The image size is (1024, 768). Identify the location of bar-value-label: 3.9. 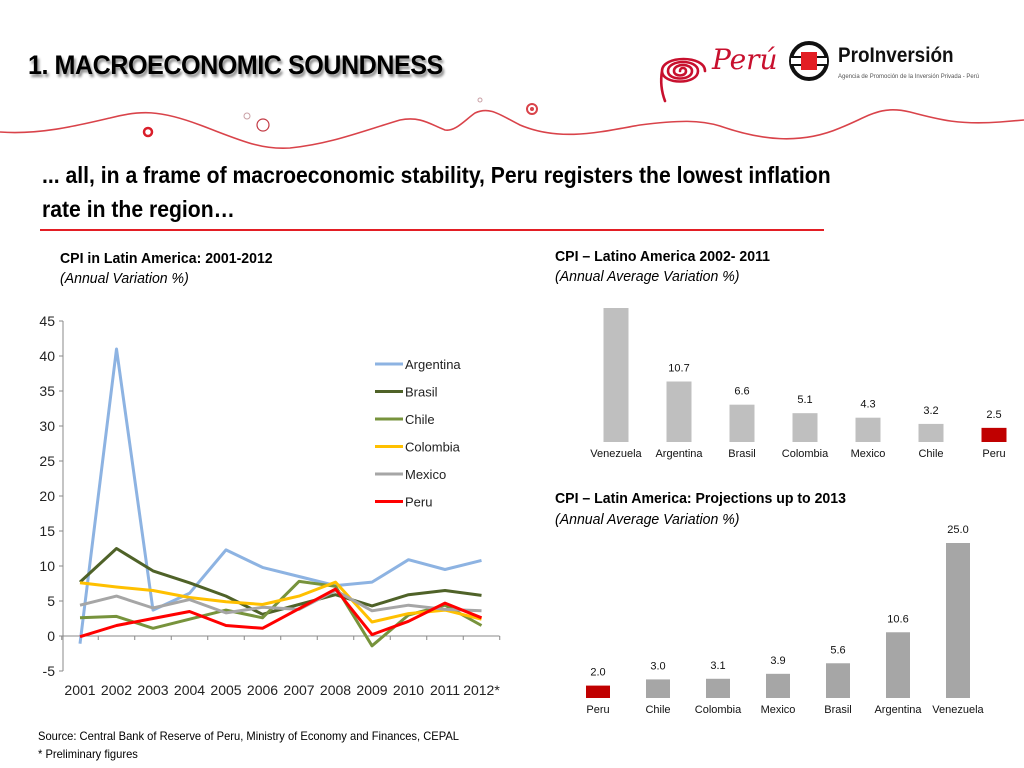
(777, 661).